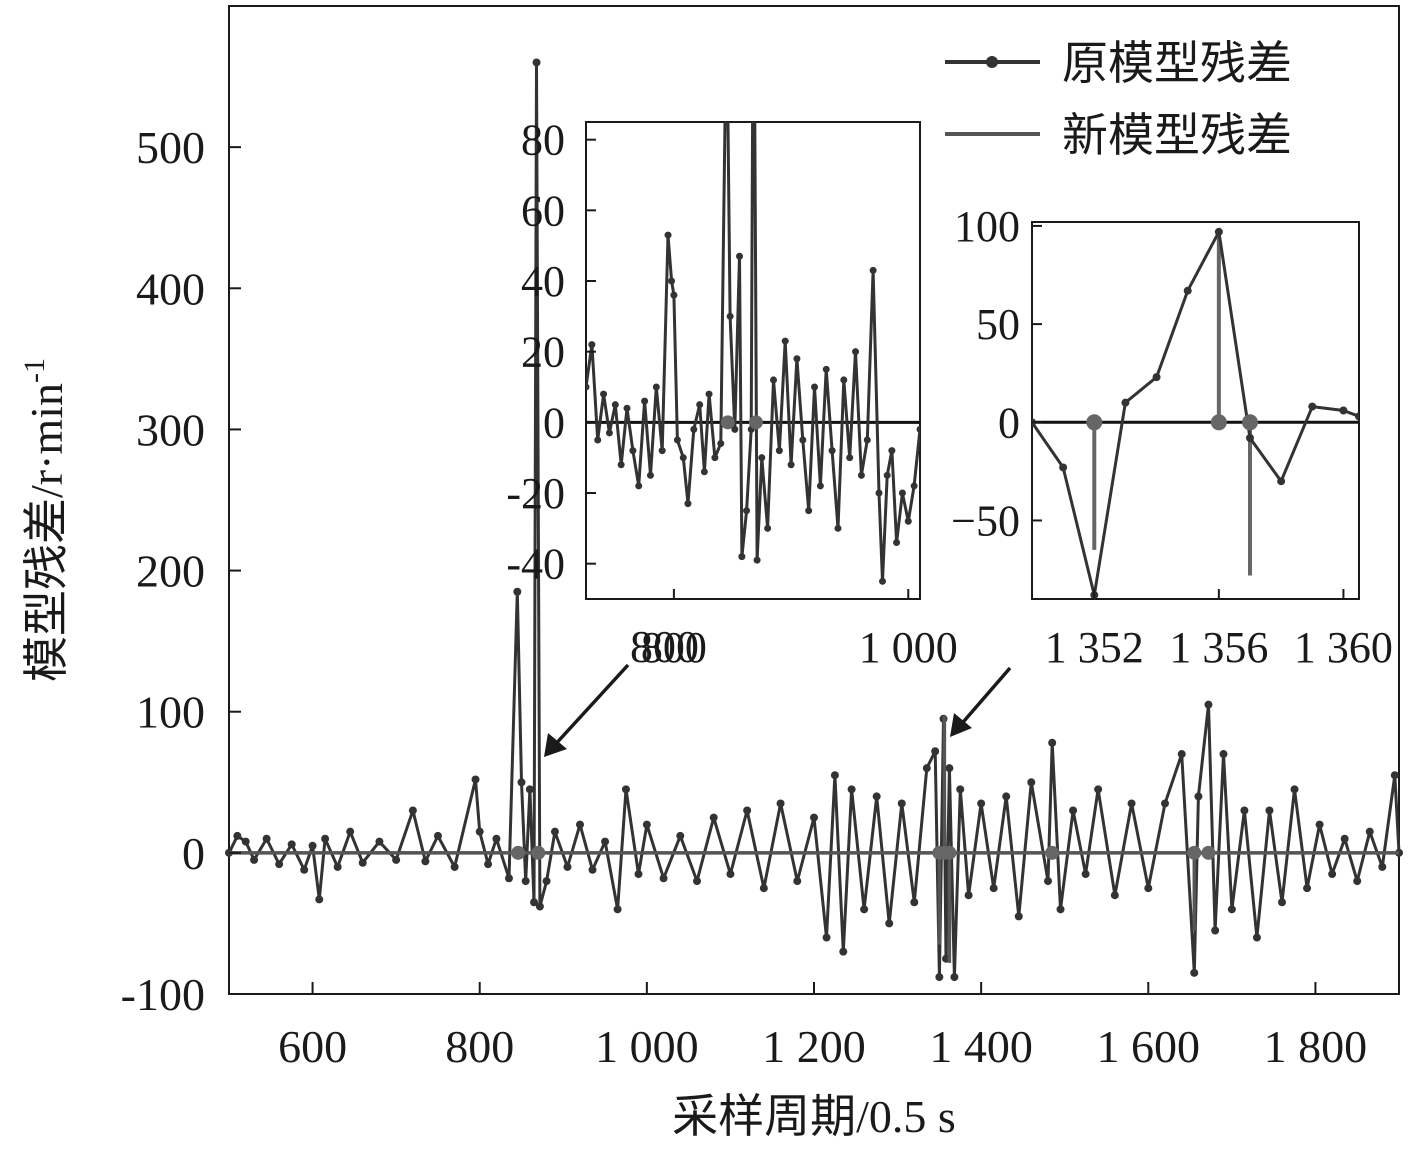 Image resolution: width=1417 pixels, height=1155 pixels. I want to click on inset-right-plot, so click(1195, 413).